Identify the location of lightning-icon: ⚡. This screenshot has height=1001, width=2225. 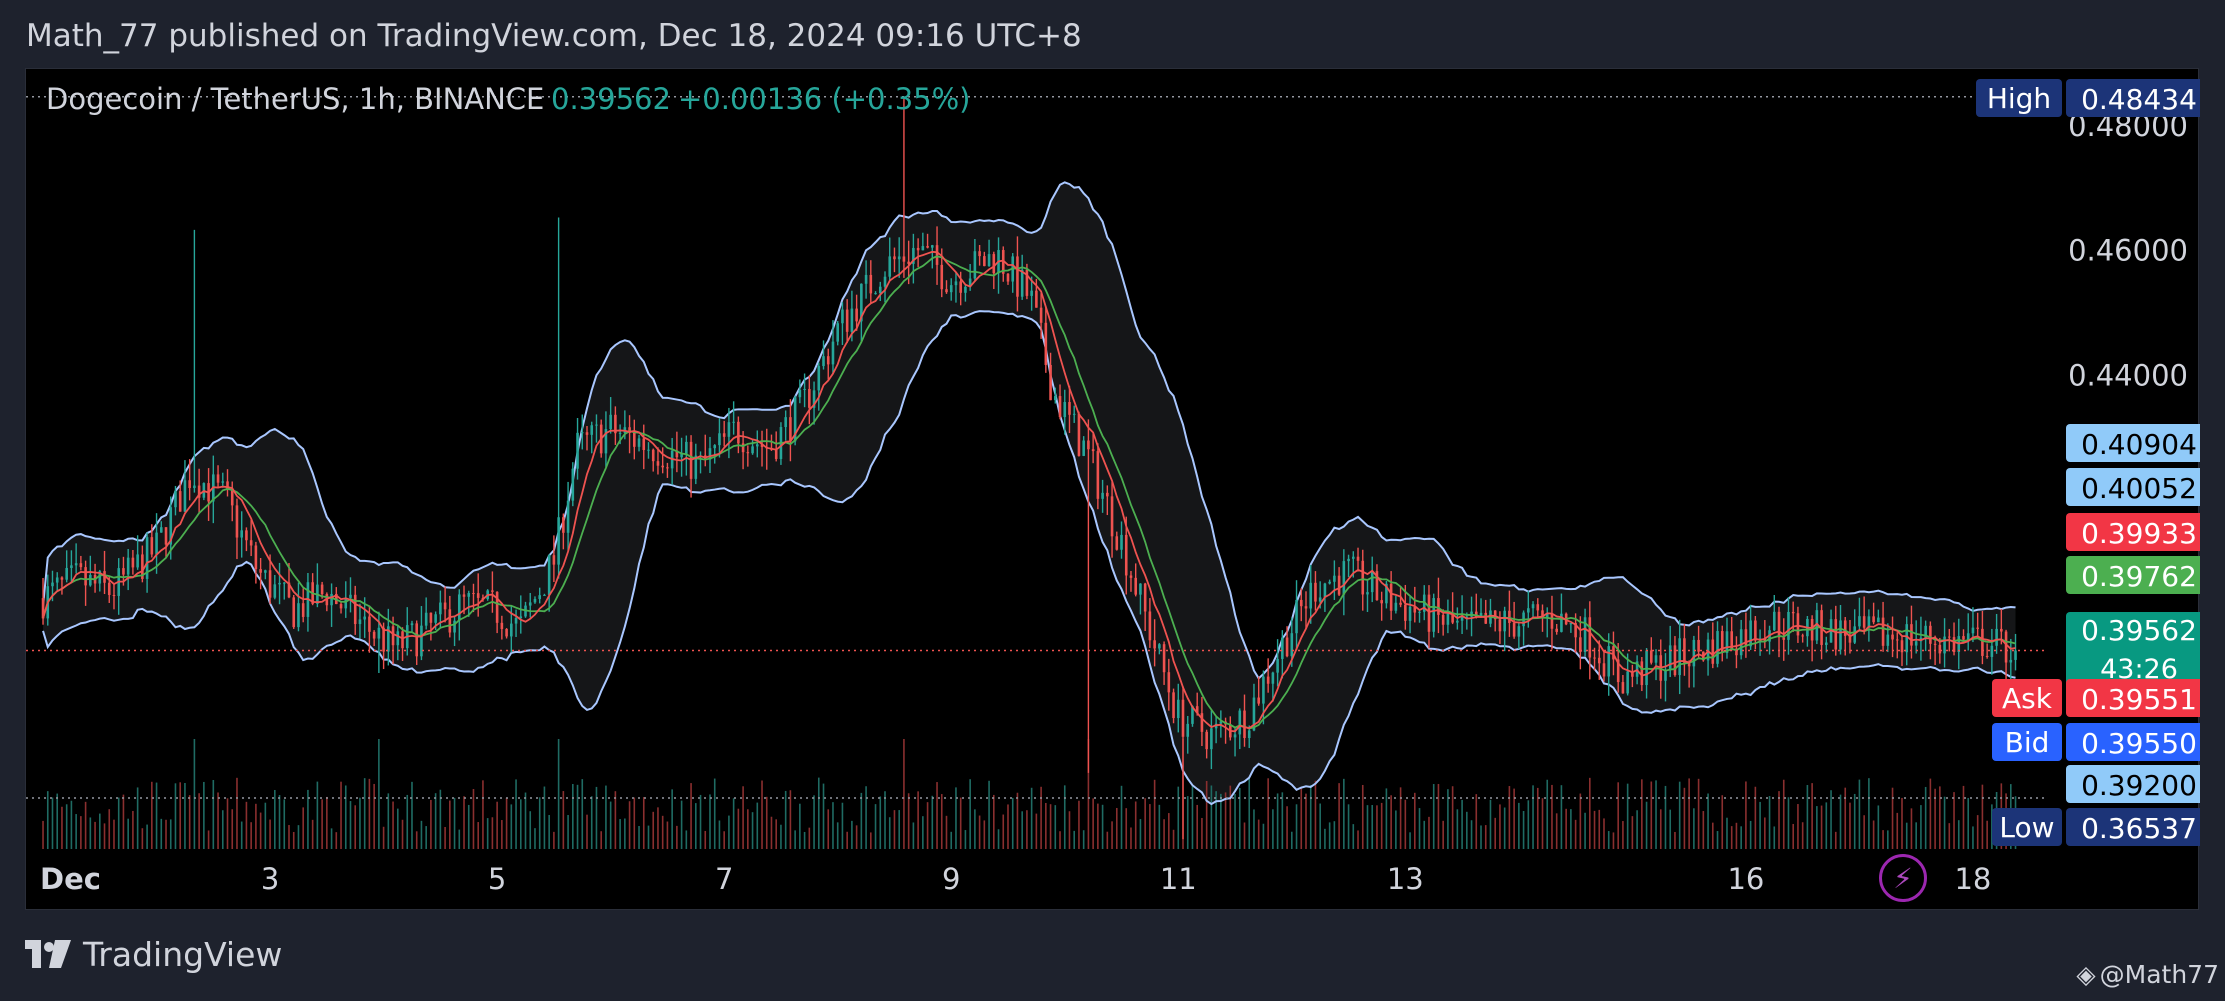
(1903, 878).